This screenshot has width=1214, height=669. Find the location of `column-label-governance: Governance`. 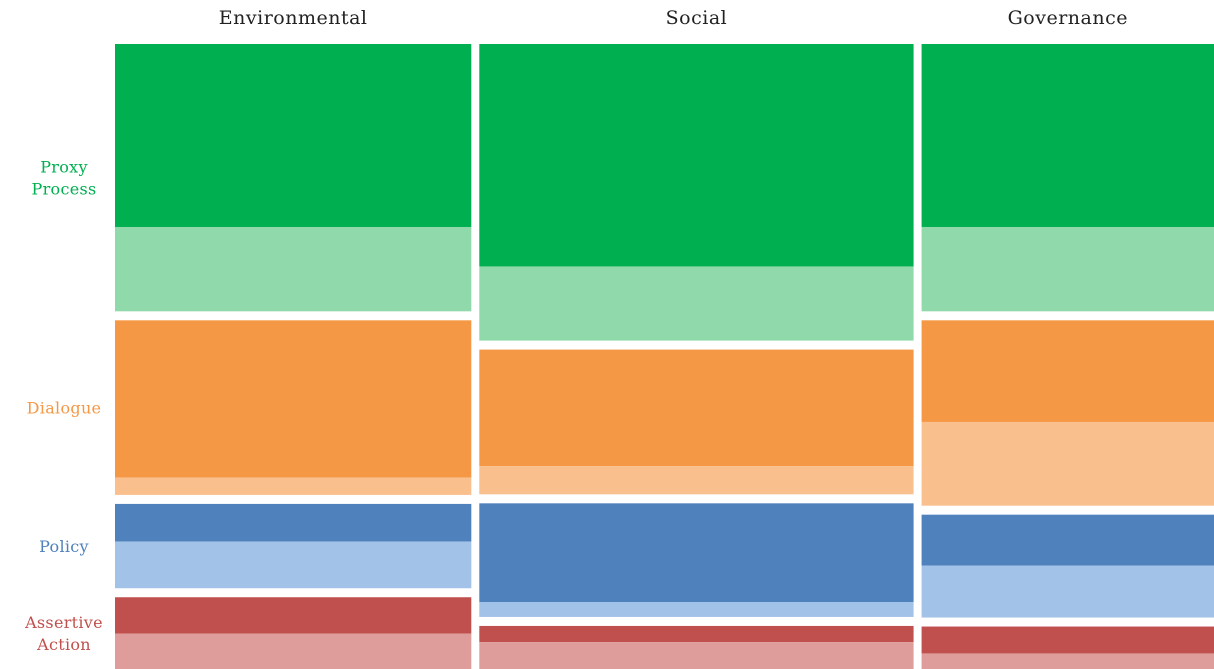

column-label-governance: Governance is located at coordinates (1068, 18).